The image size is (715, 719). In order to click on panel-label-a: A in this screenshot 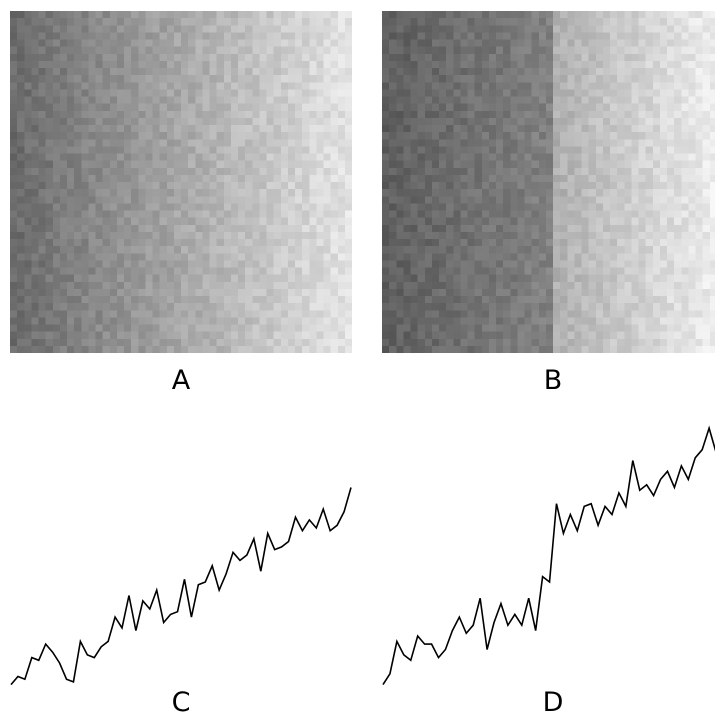, I will do `click(181, 380)`.